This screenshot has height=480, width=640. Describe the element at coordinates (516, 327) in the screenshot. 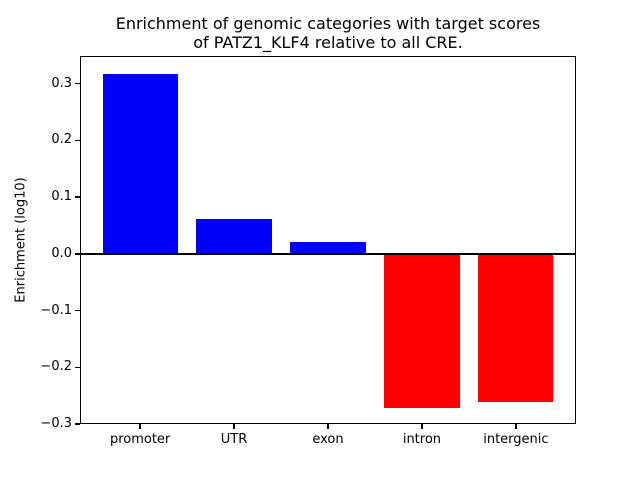

I see `bar-intergenic` at that location.